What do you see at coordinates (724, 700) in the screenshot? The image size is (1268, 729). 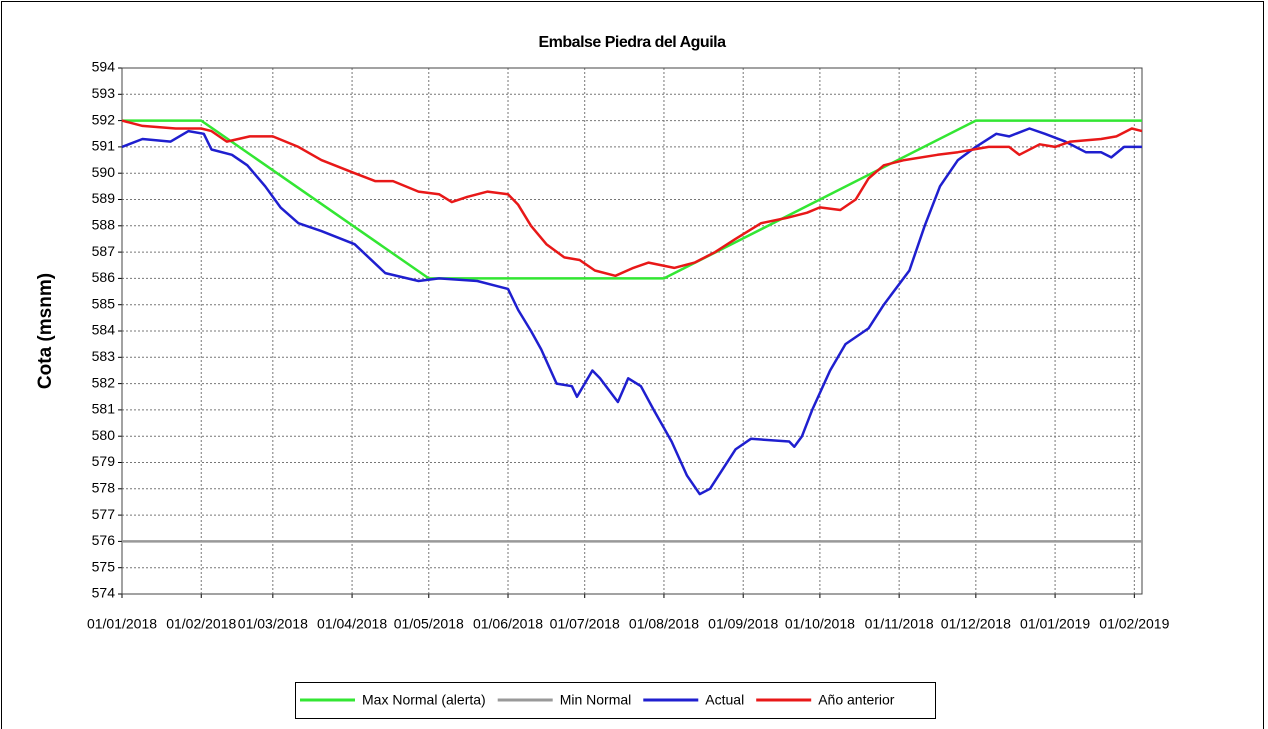 I see `legend-label: Actual` at bounding box center [724, 700].